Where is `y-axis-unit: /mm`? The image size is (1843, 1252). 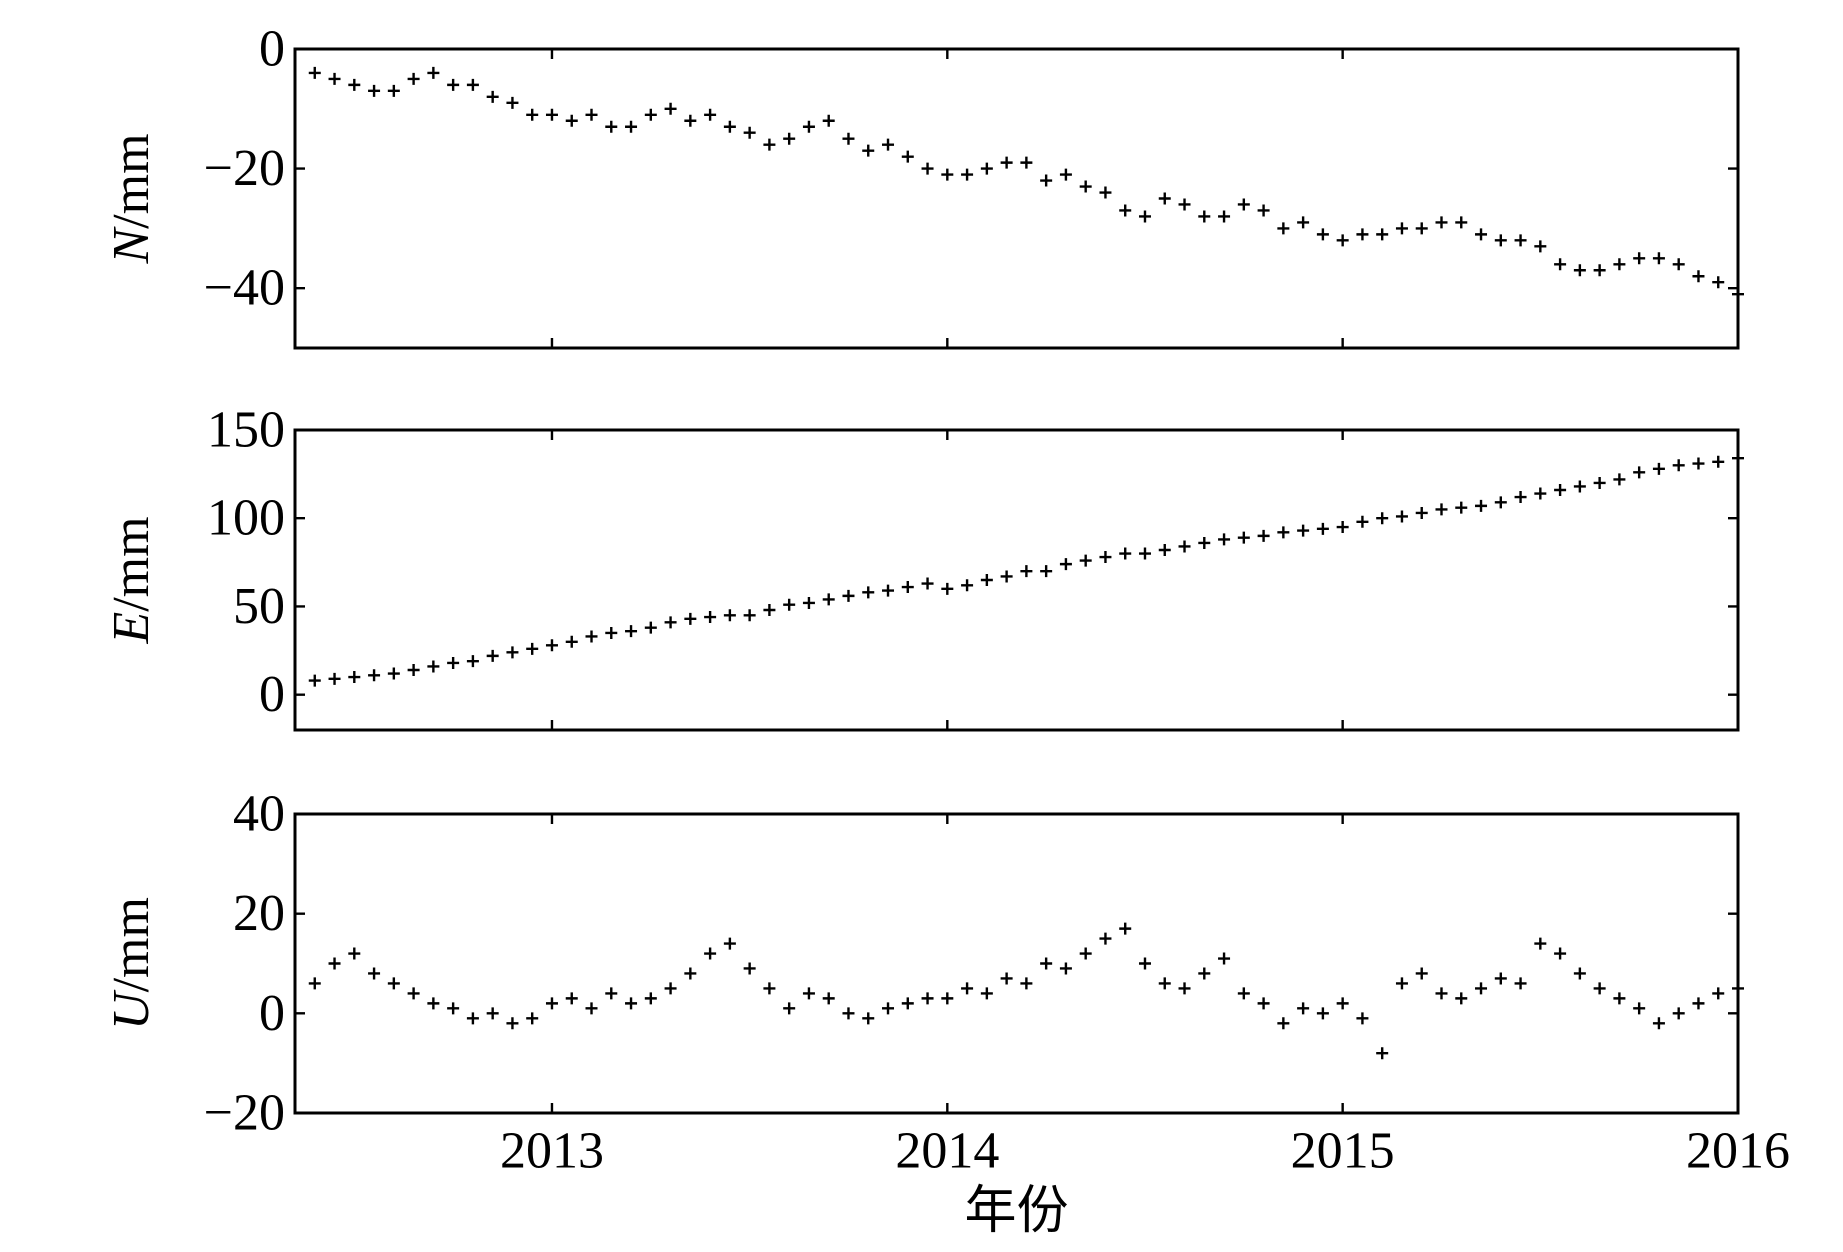
y-axis-unit: /mm is located at coordinates (131, 563).